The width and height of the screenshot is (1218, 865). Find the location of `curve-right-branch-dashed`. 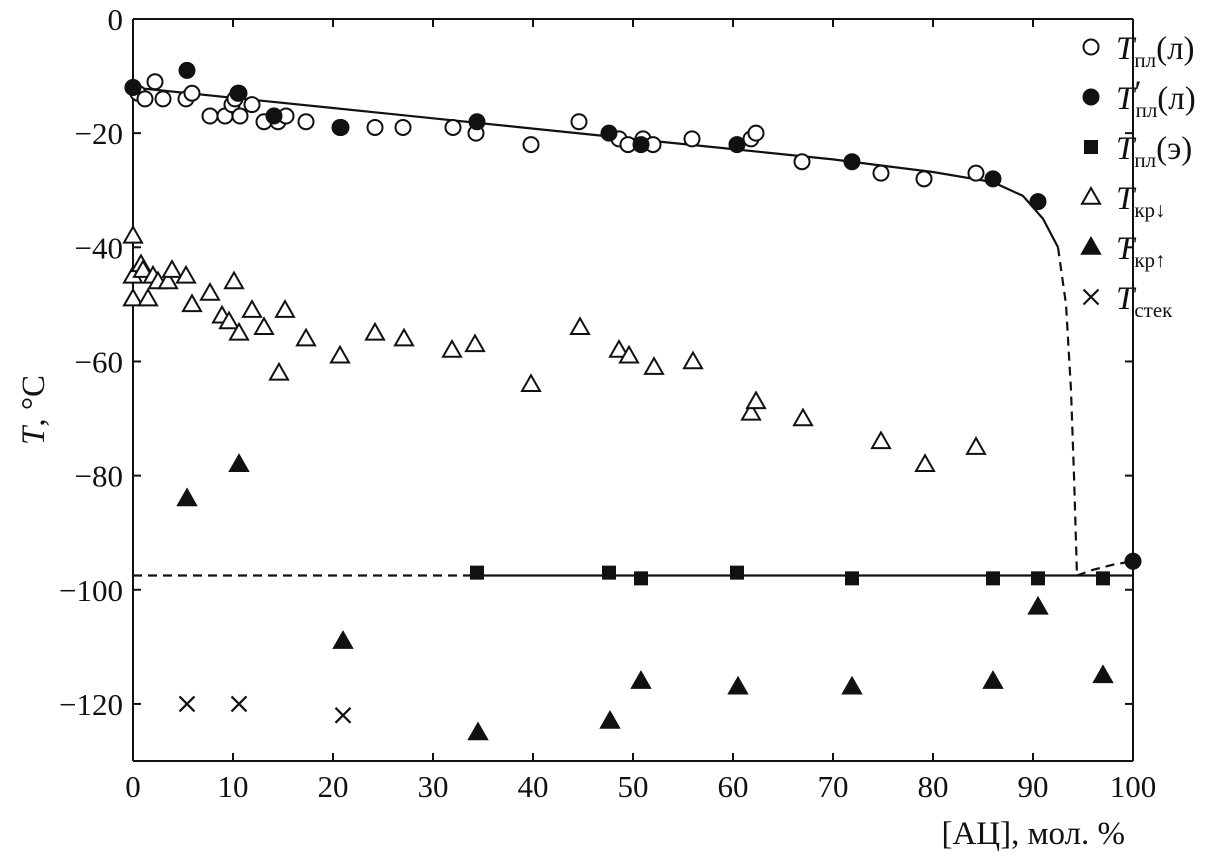

curve-right-branch-dashed is located at coordinates (1105, 568).